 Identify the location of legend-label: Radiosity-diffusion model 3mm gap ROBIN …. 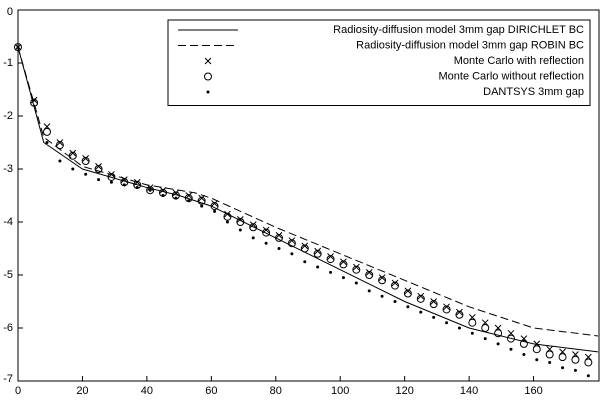
(470, 45).